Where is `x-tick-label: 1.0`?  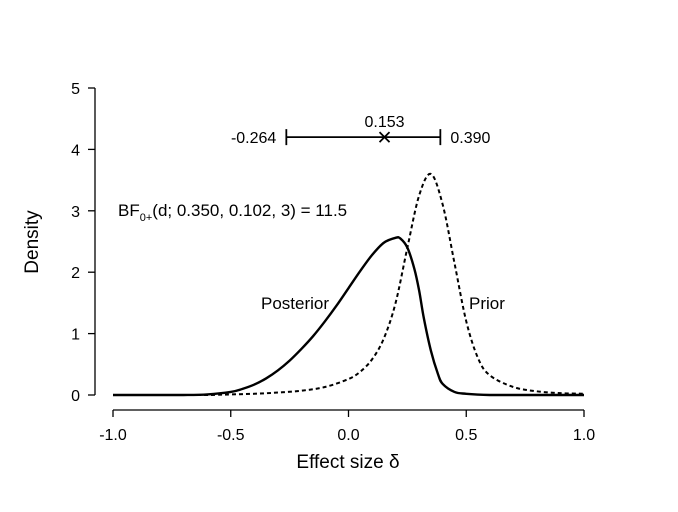 x-tick-label: 1.0 is located at coordinates (584, 435).